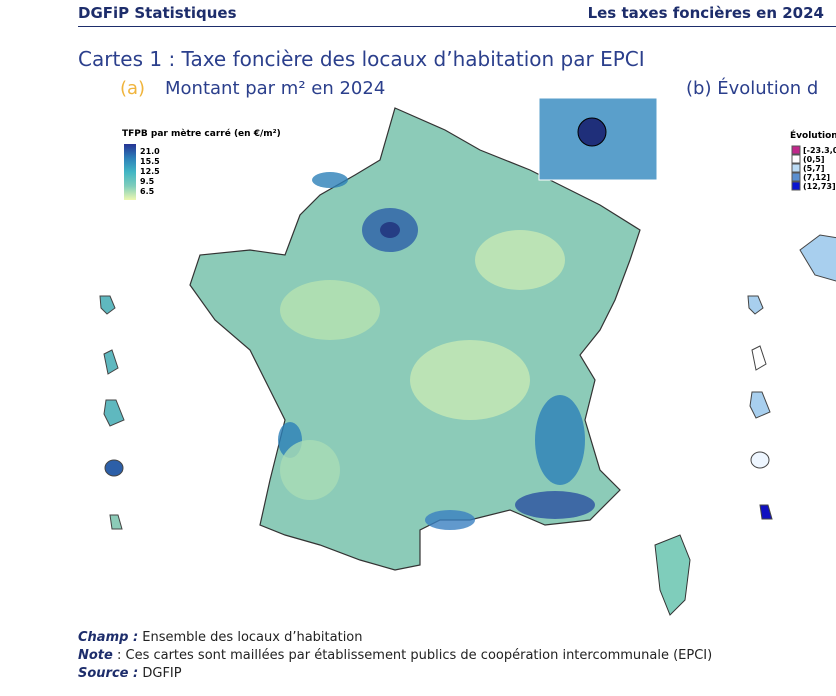 The height and width of the screenshot is (696, 836). I want to click on legend-a-label: 9.5, so click(147, 181).